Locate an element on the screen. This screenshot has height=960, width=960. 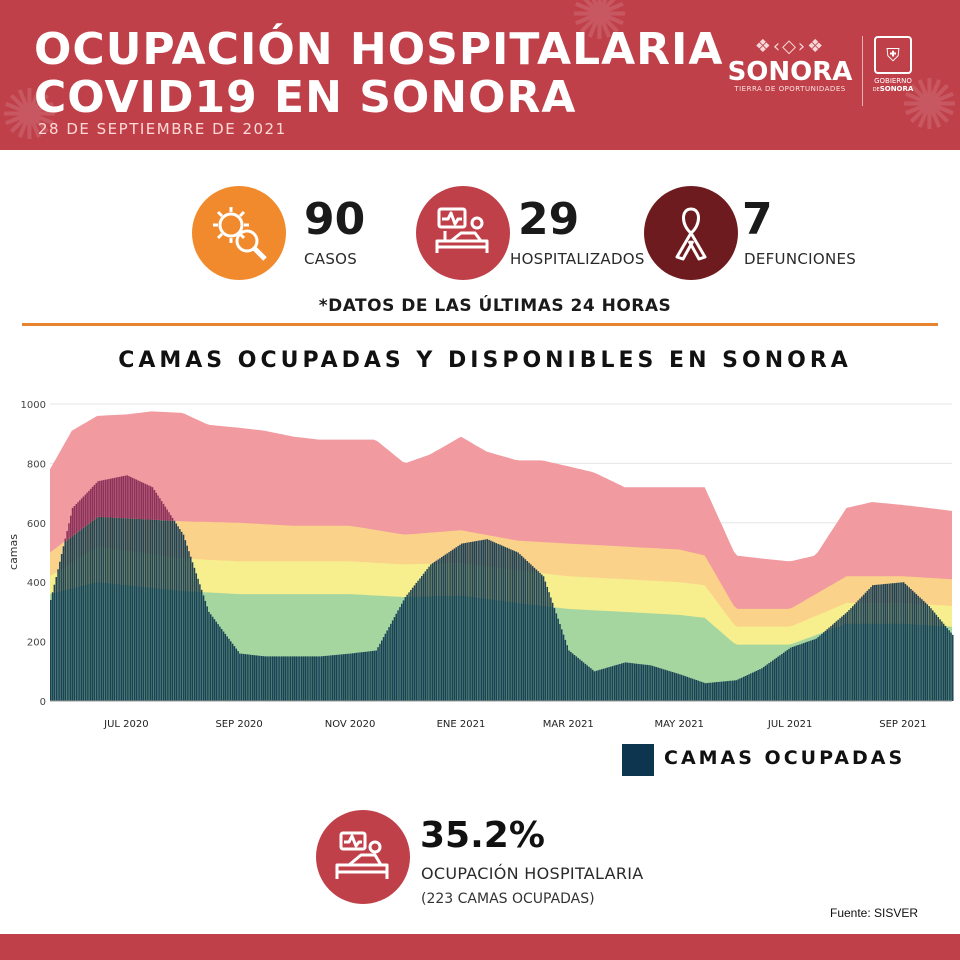
deaths-circle is located at coordinates (691, 233).